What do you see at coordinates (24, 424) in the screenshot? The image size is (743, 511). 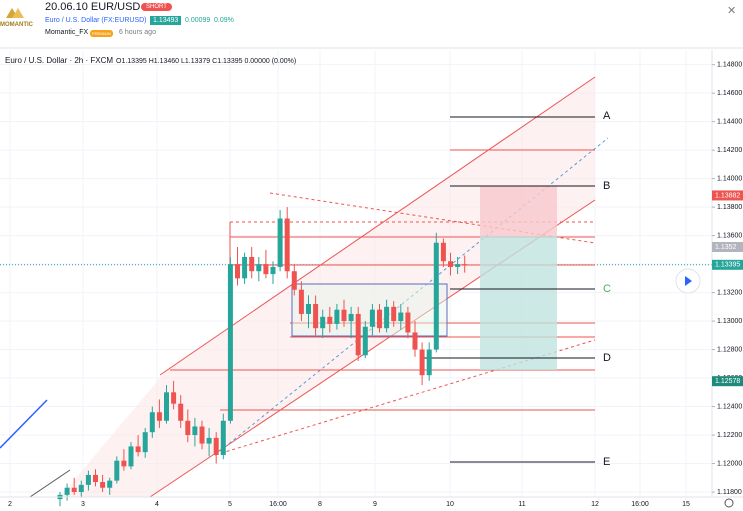 I see `blue-line` at bounding box center [24, 424].